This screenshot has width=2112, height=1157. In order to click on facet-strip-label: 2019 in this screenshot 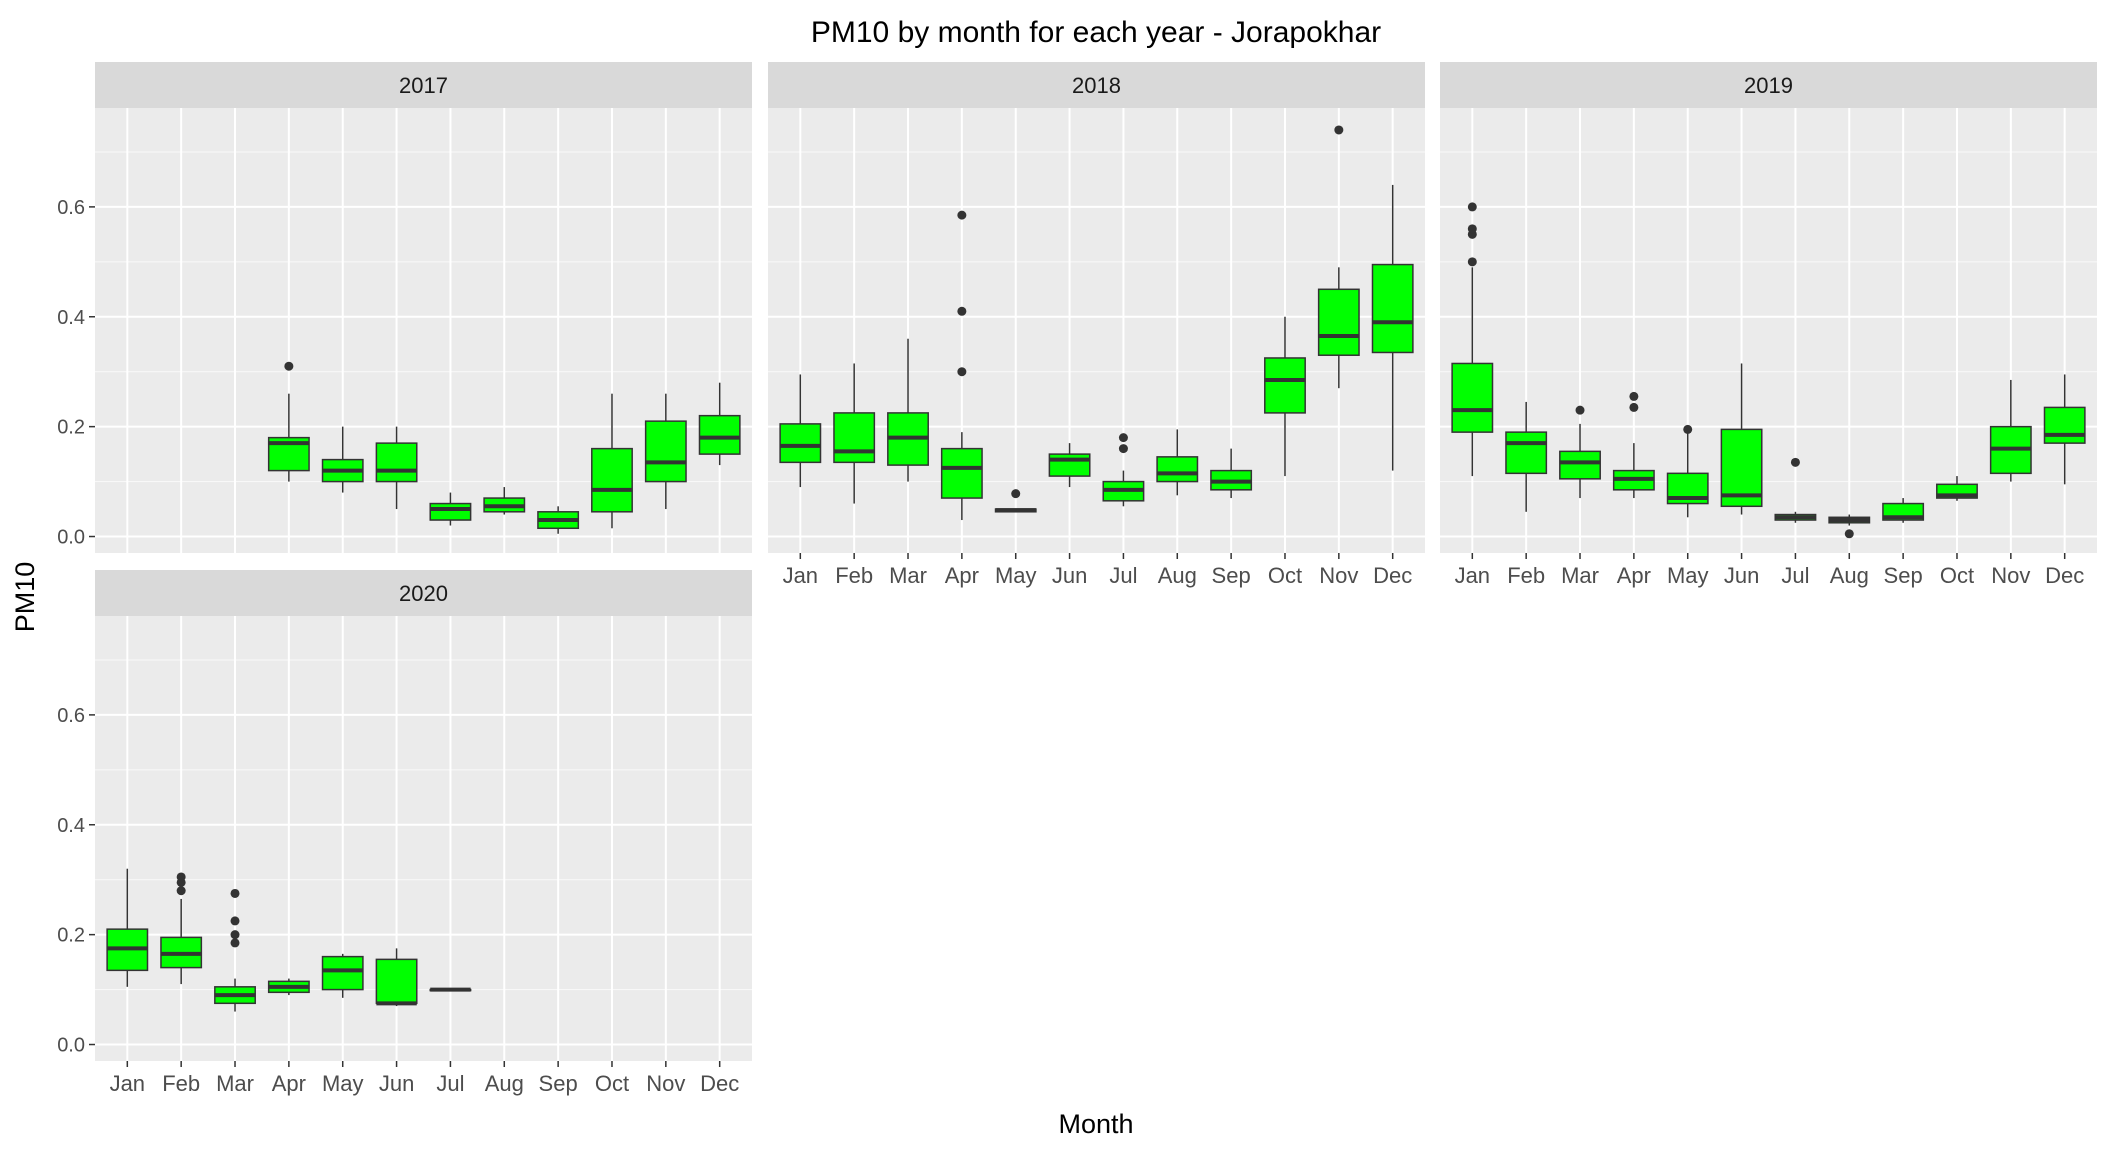, I will do `click(1768, 85)`.